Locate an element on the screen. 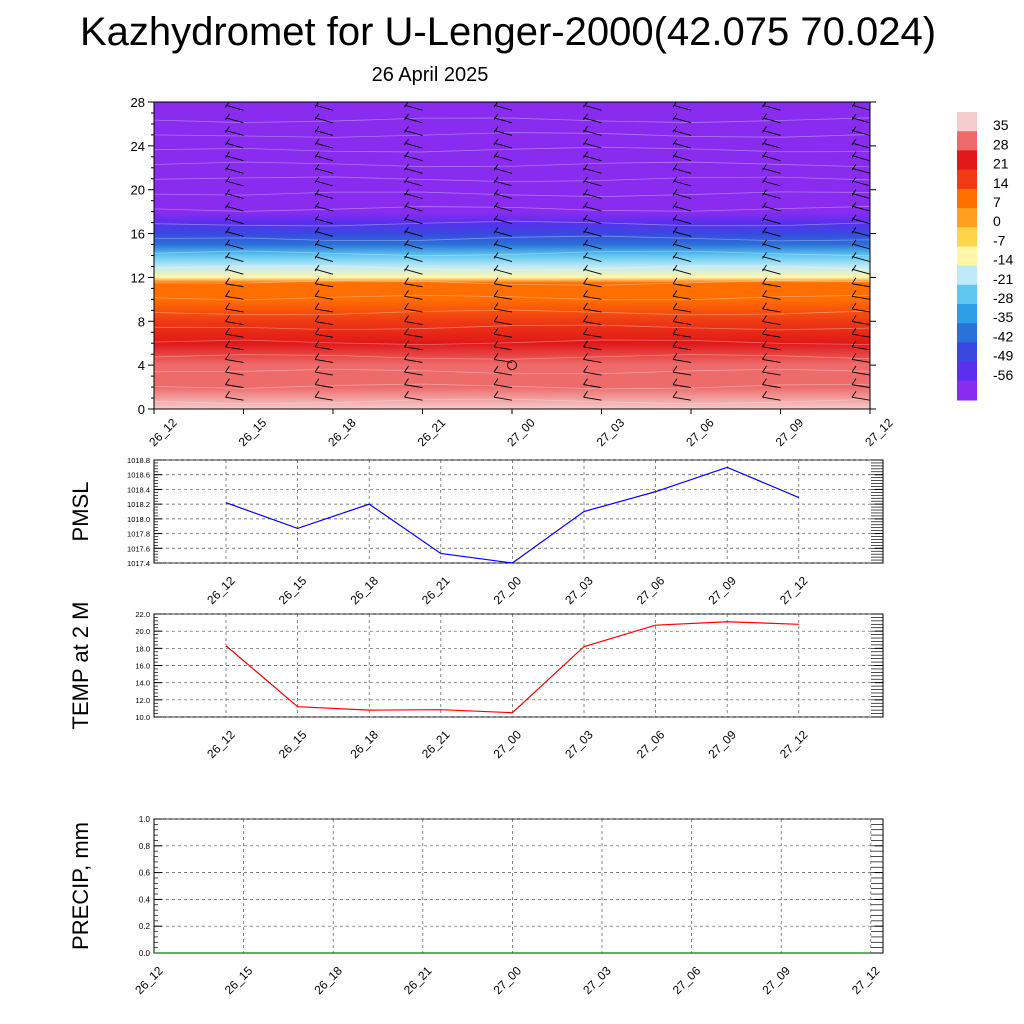 The width and height of the screenshot is (1024, 1024). y-tick-label: 16 is located at coordinates (138, 234).